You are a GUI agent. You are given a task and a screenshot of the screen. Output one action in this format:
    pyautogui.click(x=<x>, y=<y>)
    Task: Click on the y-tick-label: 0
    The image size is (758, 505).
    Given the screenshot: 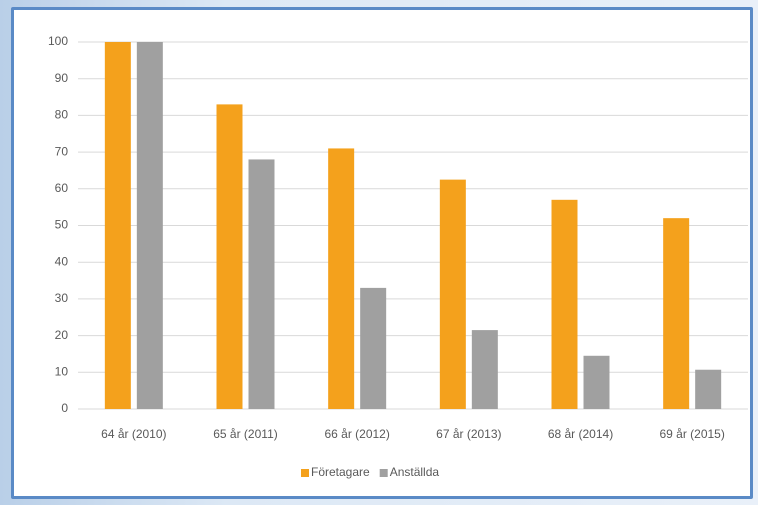 What is the action you would take?
    pyautogui.click(x=64, y=408)
    